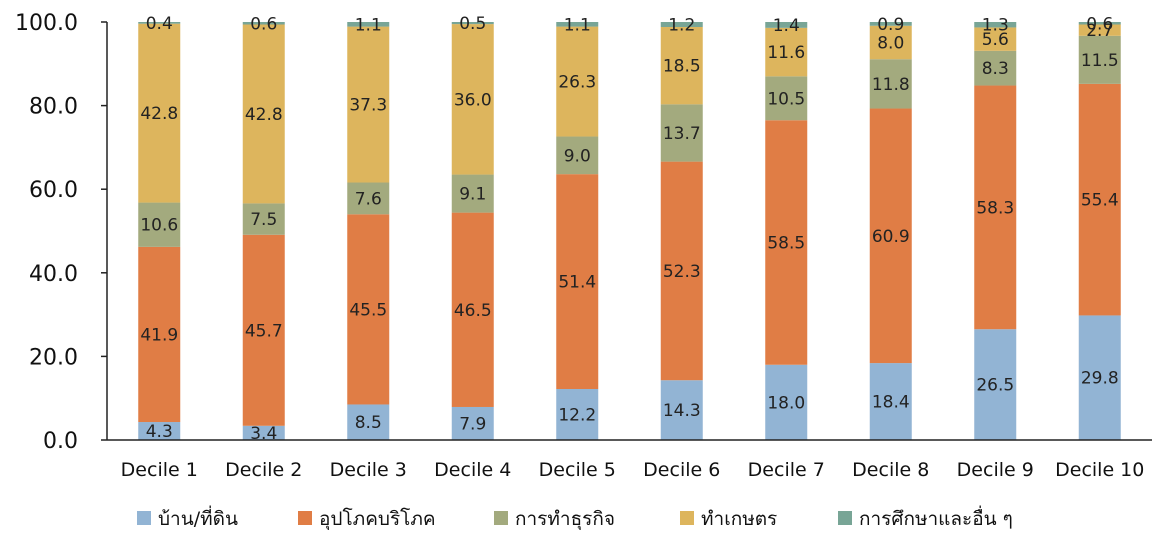 The width and height of the screenshot is (1155, 541). I want to click on x-tick-label: Decile 2, so click(263, 470).